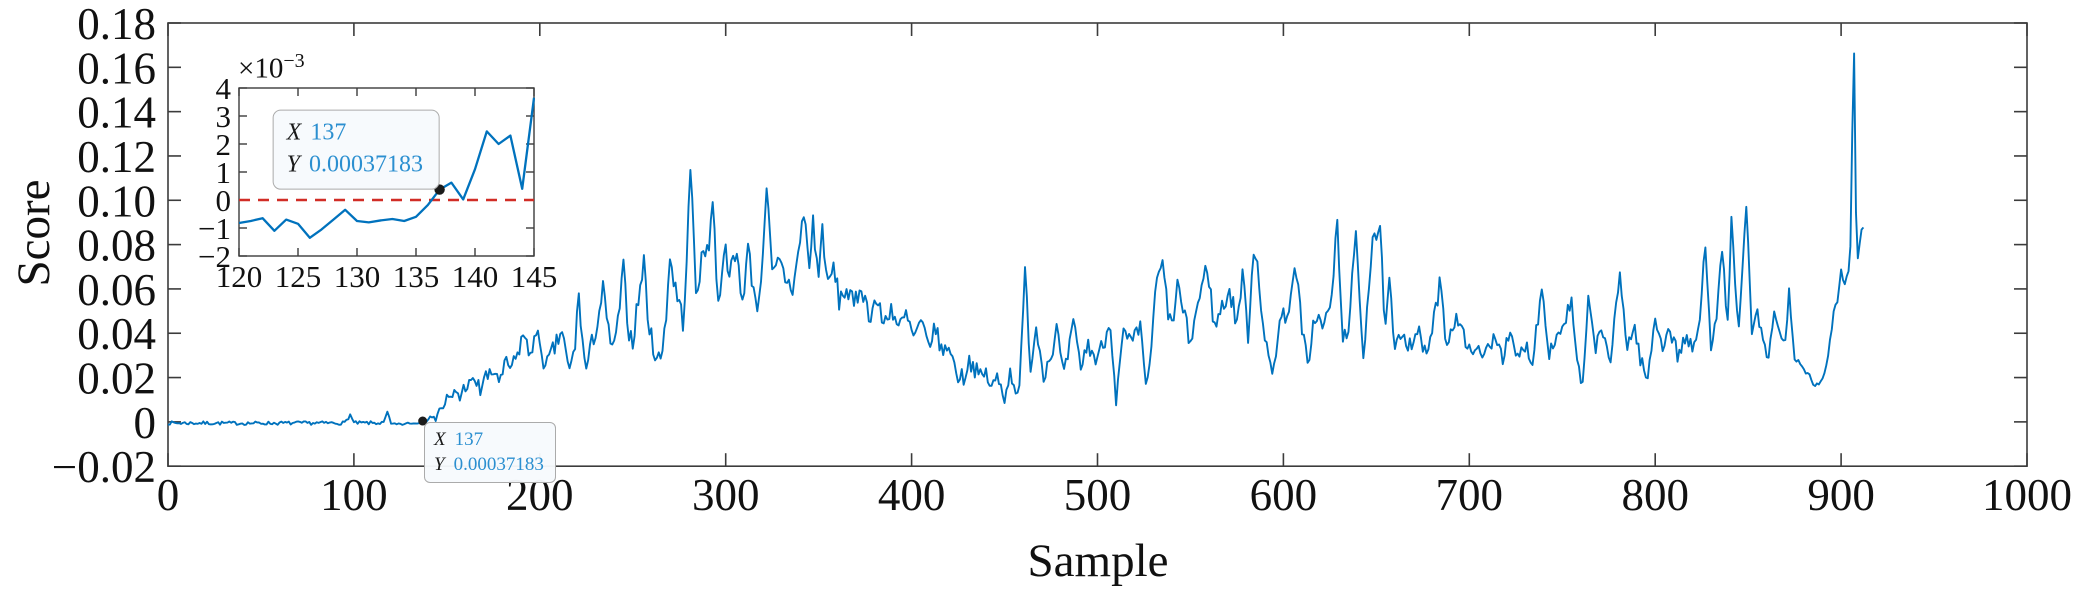 The width and height of the screenshot is (2079, 591). What do you see at coordinates (145, 423) in the screenshot?
I see `y-tick-label: 0` at bounding box center [145, 423].